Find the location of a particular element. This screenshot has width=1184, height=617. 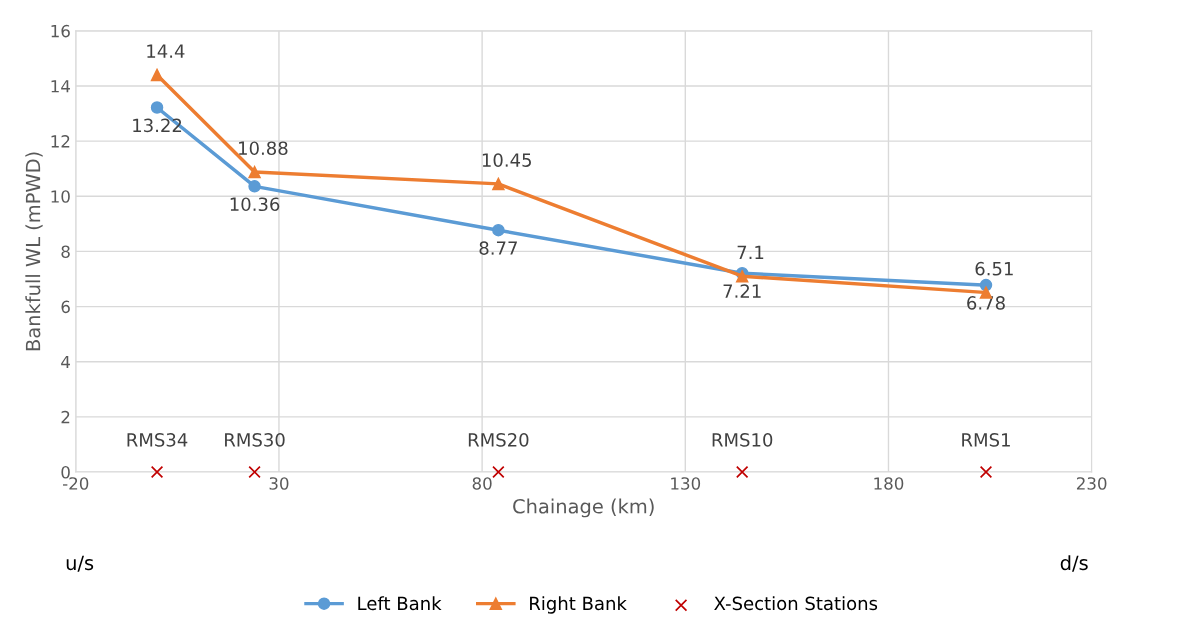

legend-label: Right Bank is located at coordinates (578, 605).